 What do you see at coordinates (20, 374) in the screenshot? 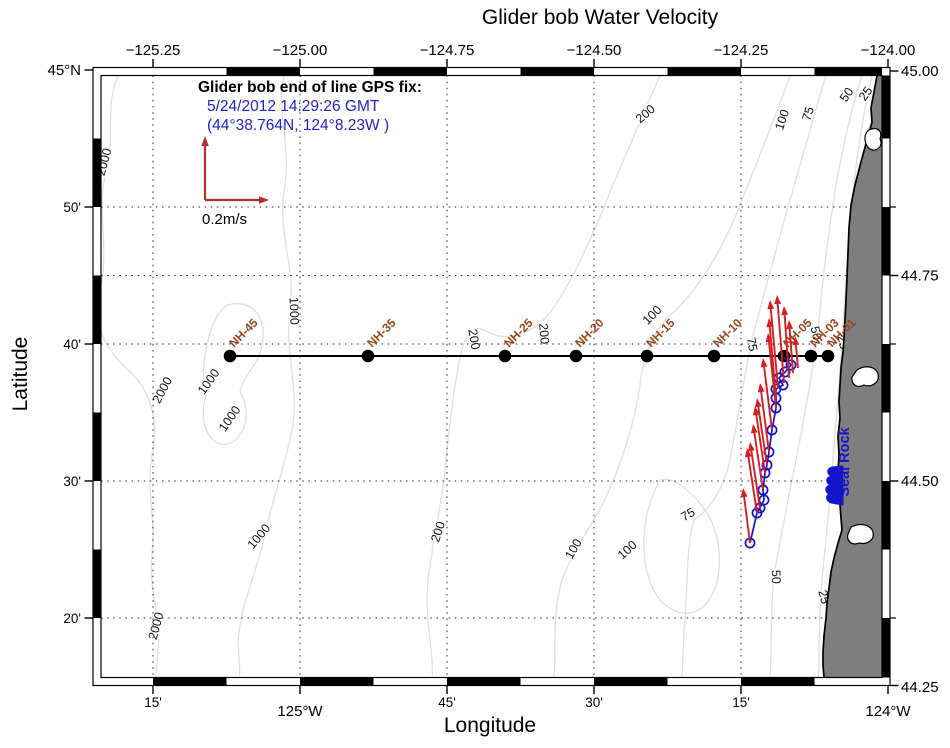
I see `y-axis-label: Latitude` at bounding box center [20, 374].